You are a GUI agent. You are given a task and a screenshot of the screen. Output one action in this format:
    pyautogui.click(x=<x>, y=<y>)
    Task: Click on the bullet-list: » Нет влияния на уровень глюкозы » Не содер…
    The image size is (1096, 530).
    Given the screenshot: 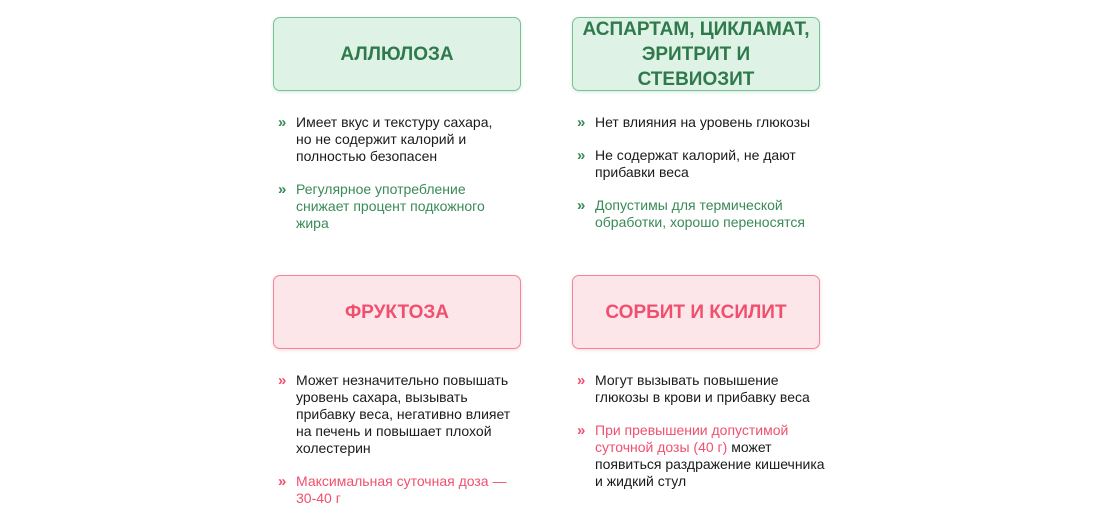 What is the action you would take?
    pyautogui.click(x=705, y=180)
    